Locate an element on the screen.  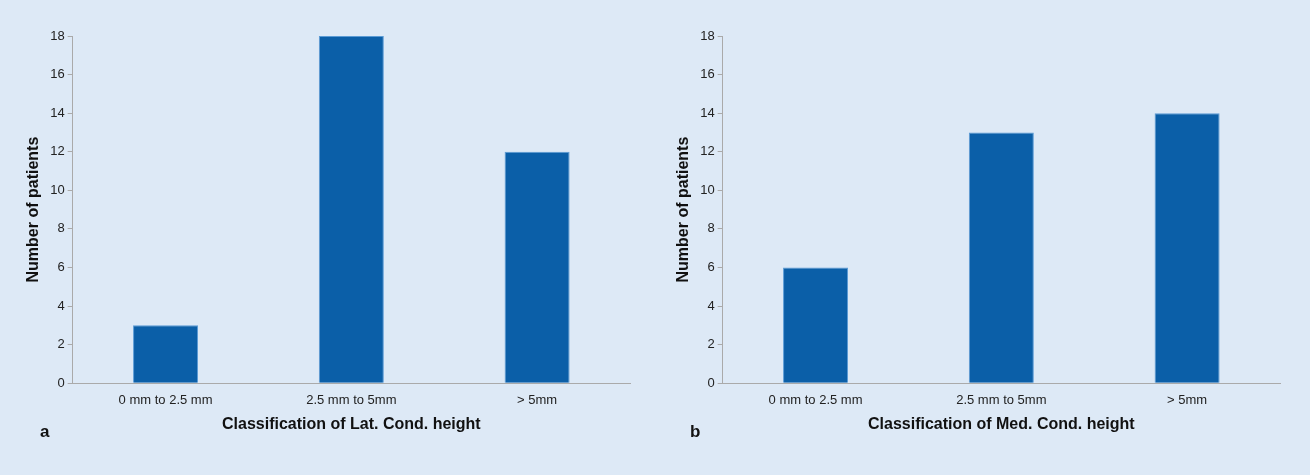
x-axis-title: Classification of Lat. Cond. height is located at coordinates (351, 423).